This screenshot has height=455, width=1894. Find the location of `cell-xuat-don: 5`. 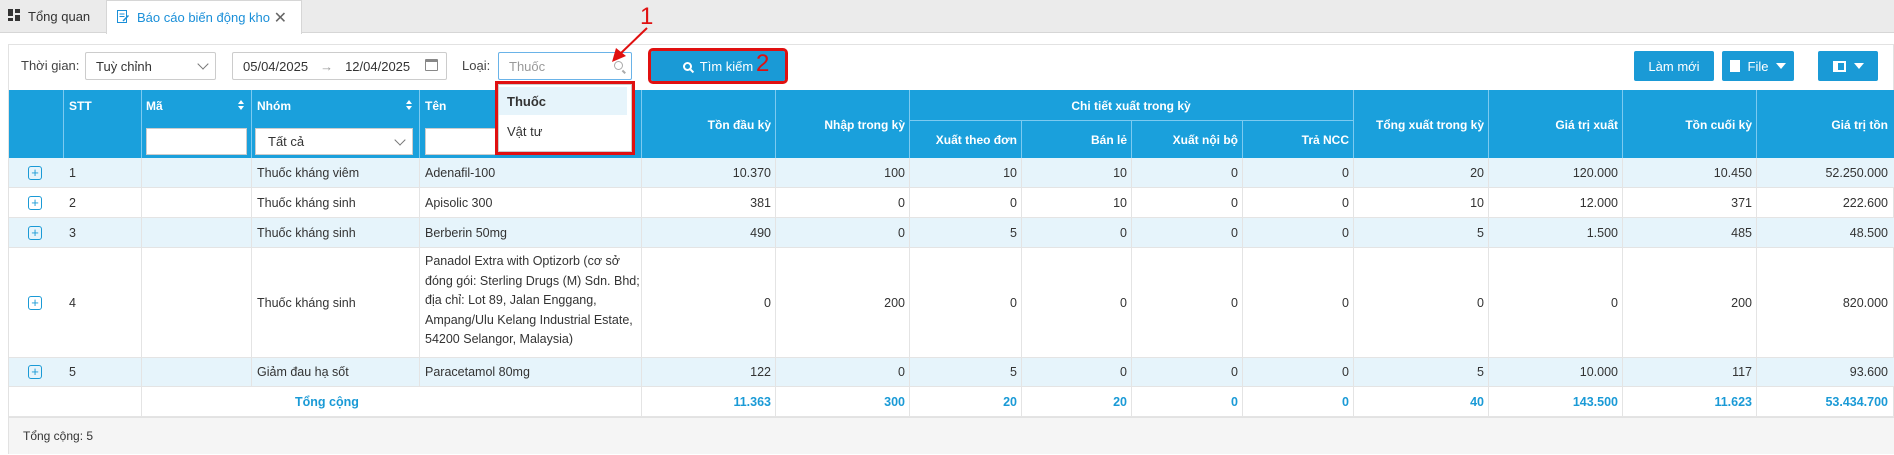

cell-xuat-don: 5 is located at coordinates (1013, 372).